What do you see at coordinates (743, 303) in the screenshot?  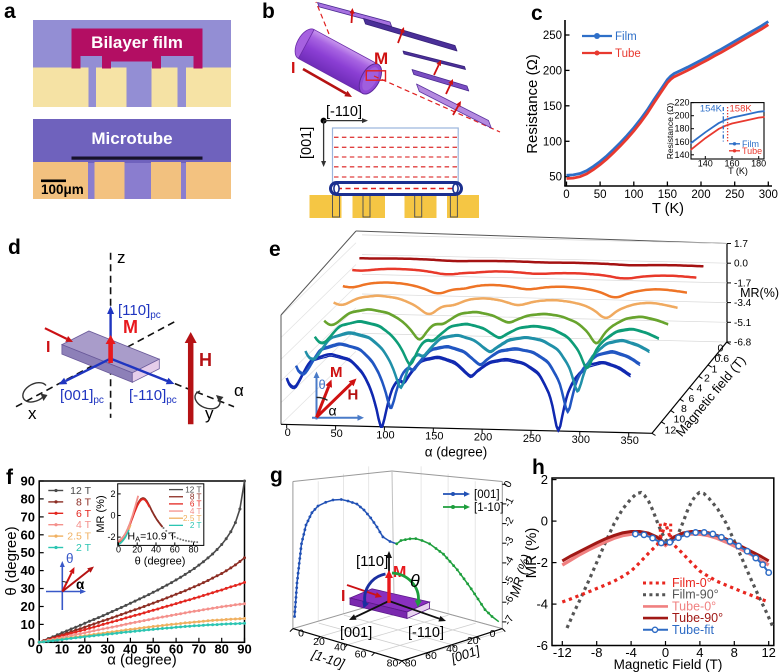 I see `svg-text: -3.4` at bounding box center [743, 303].